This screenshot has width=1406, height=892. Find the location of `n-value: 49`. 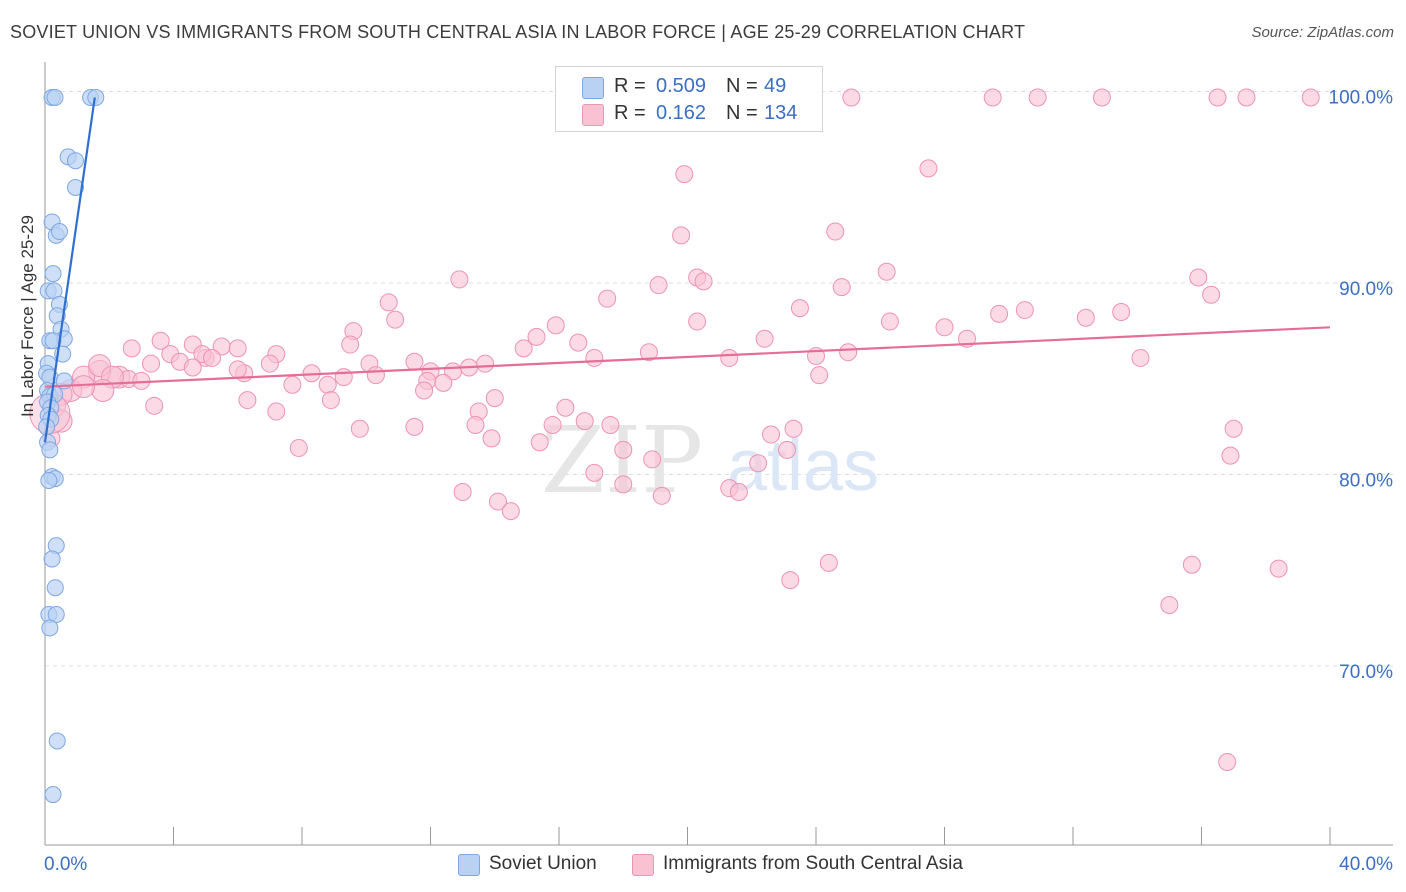

n-value: 49 is located at coordinates (775, 86).